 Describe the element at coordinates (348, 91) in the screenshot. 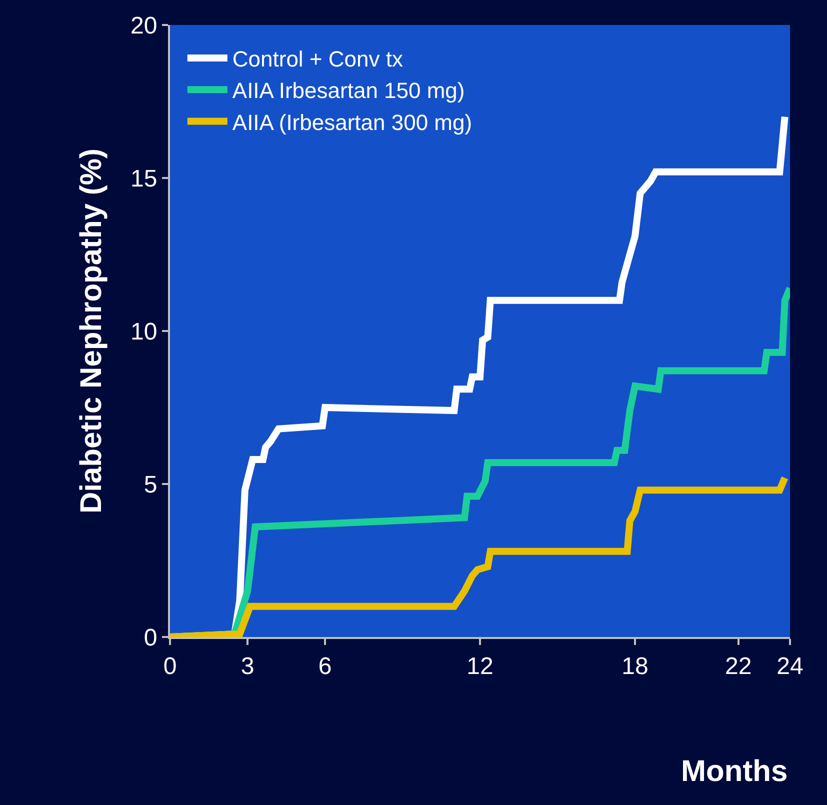

I see `legend-label: AIIA Irbesartan 150 mg)` at that location.